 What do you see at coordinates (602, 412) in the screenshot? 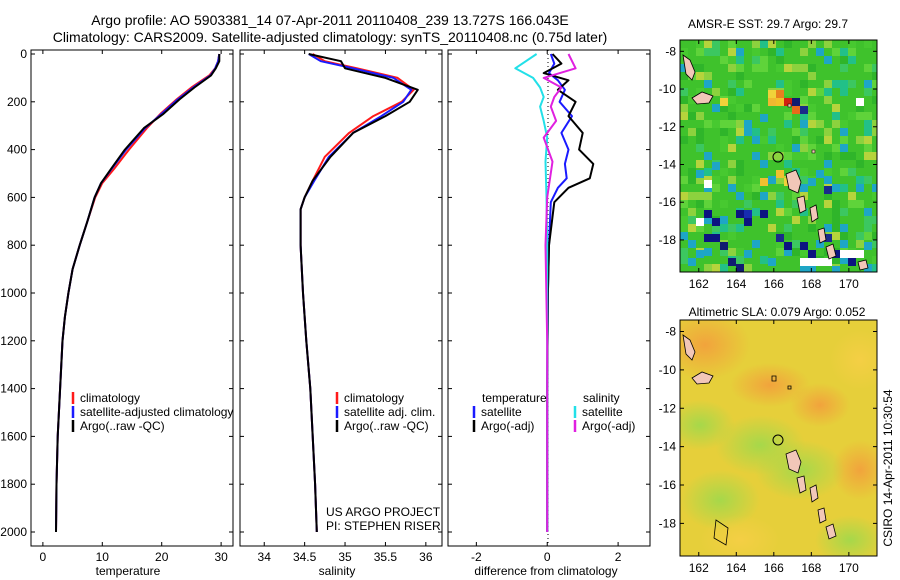
I see `legend-label-salinity-satellite: satellite` at bounding box center [602, 412].